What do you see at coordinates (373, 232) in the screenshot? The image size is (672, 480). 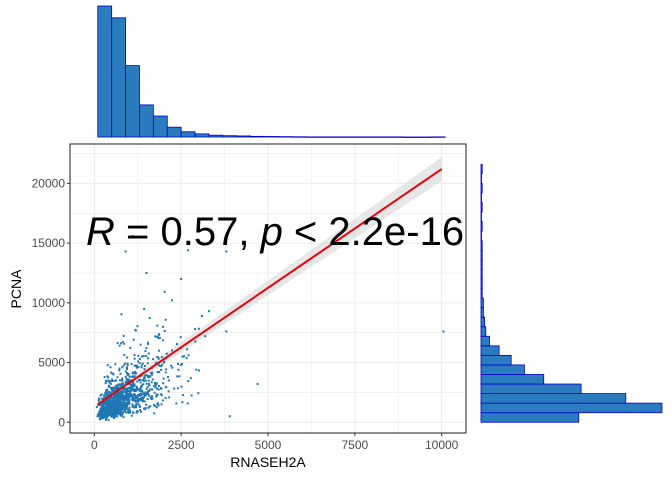 I see `annotation-p-value: < 2.2e-16` at bounding box center [373, 232].